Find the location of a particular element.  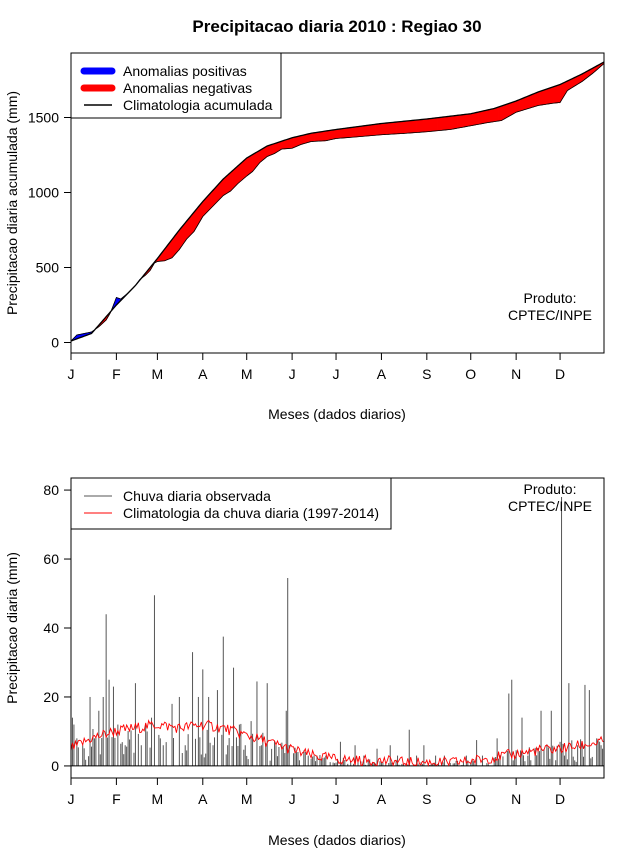

y-tick-label: 40 is located at coordinates (51, 628).